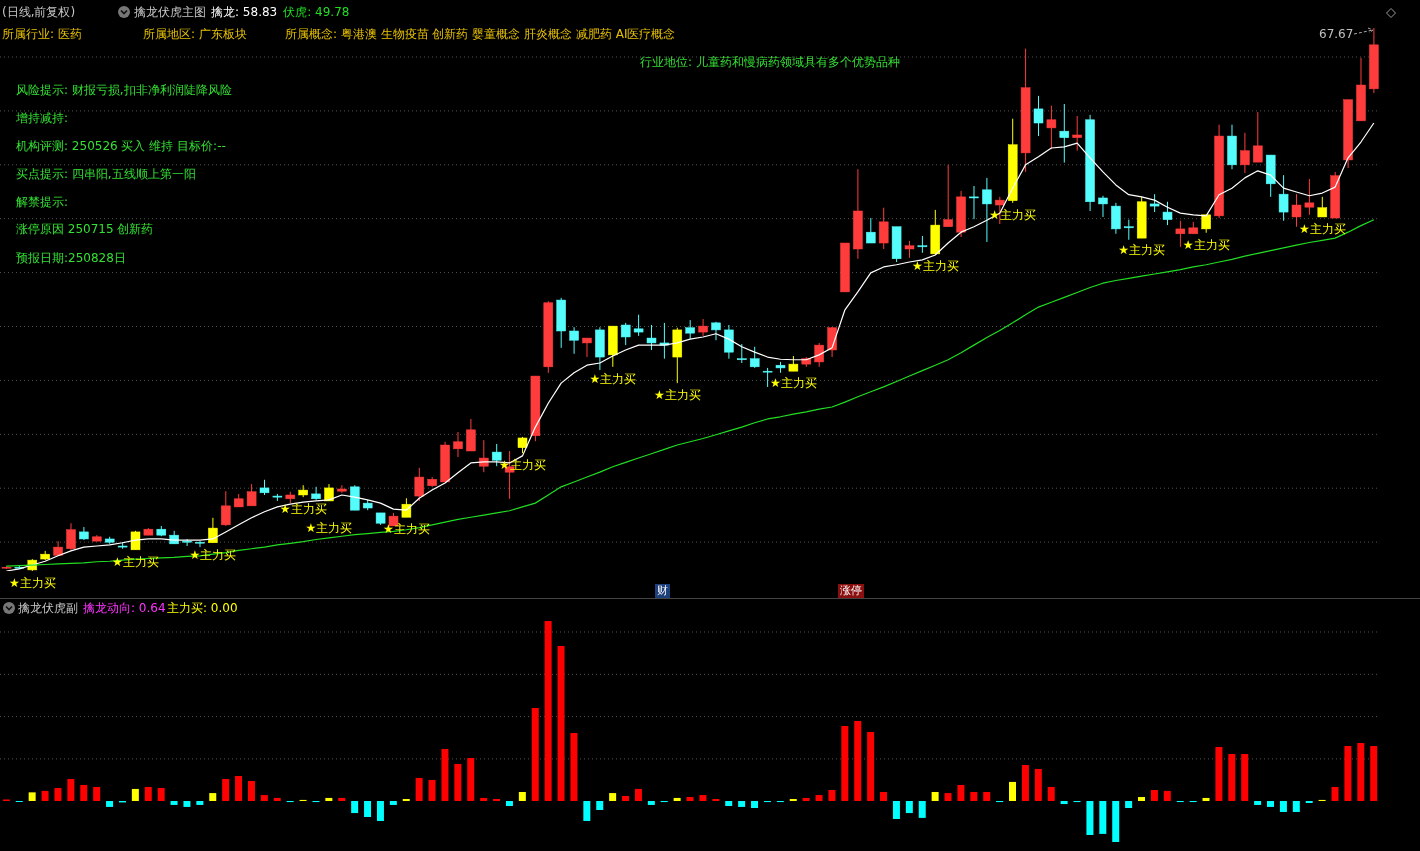  Describe the element at coordinates (124, 608) in the screenshot. I see `text: 擒龙动向: 0.64` at that location.